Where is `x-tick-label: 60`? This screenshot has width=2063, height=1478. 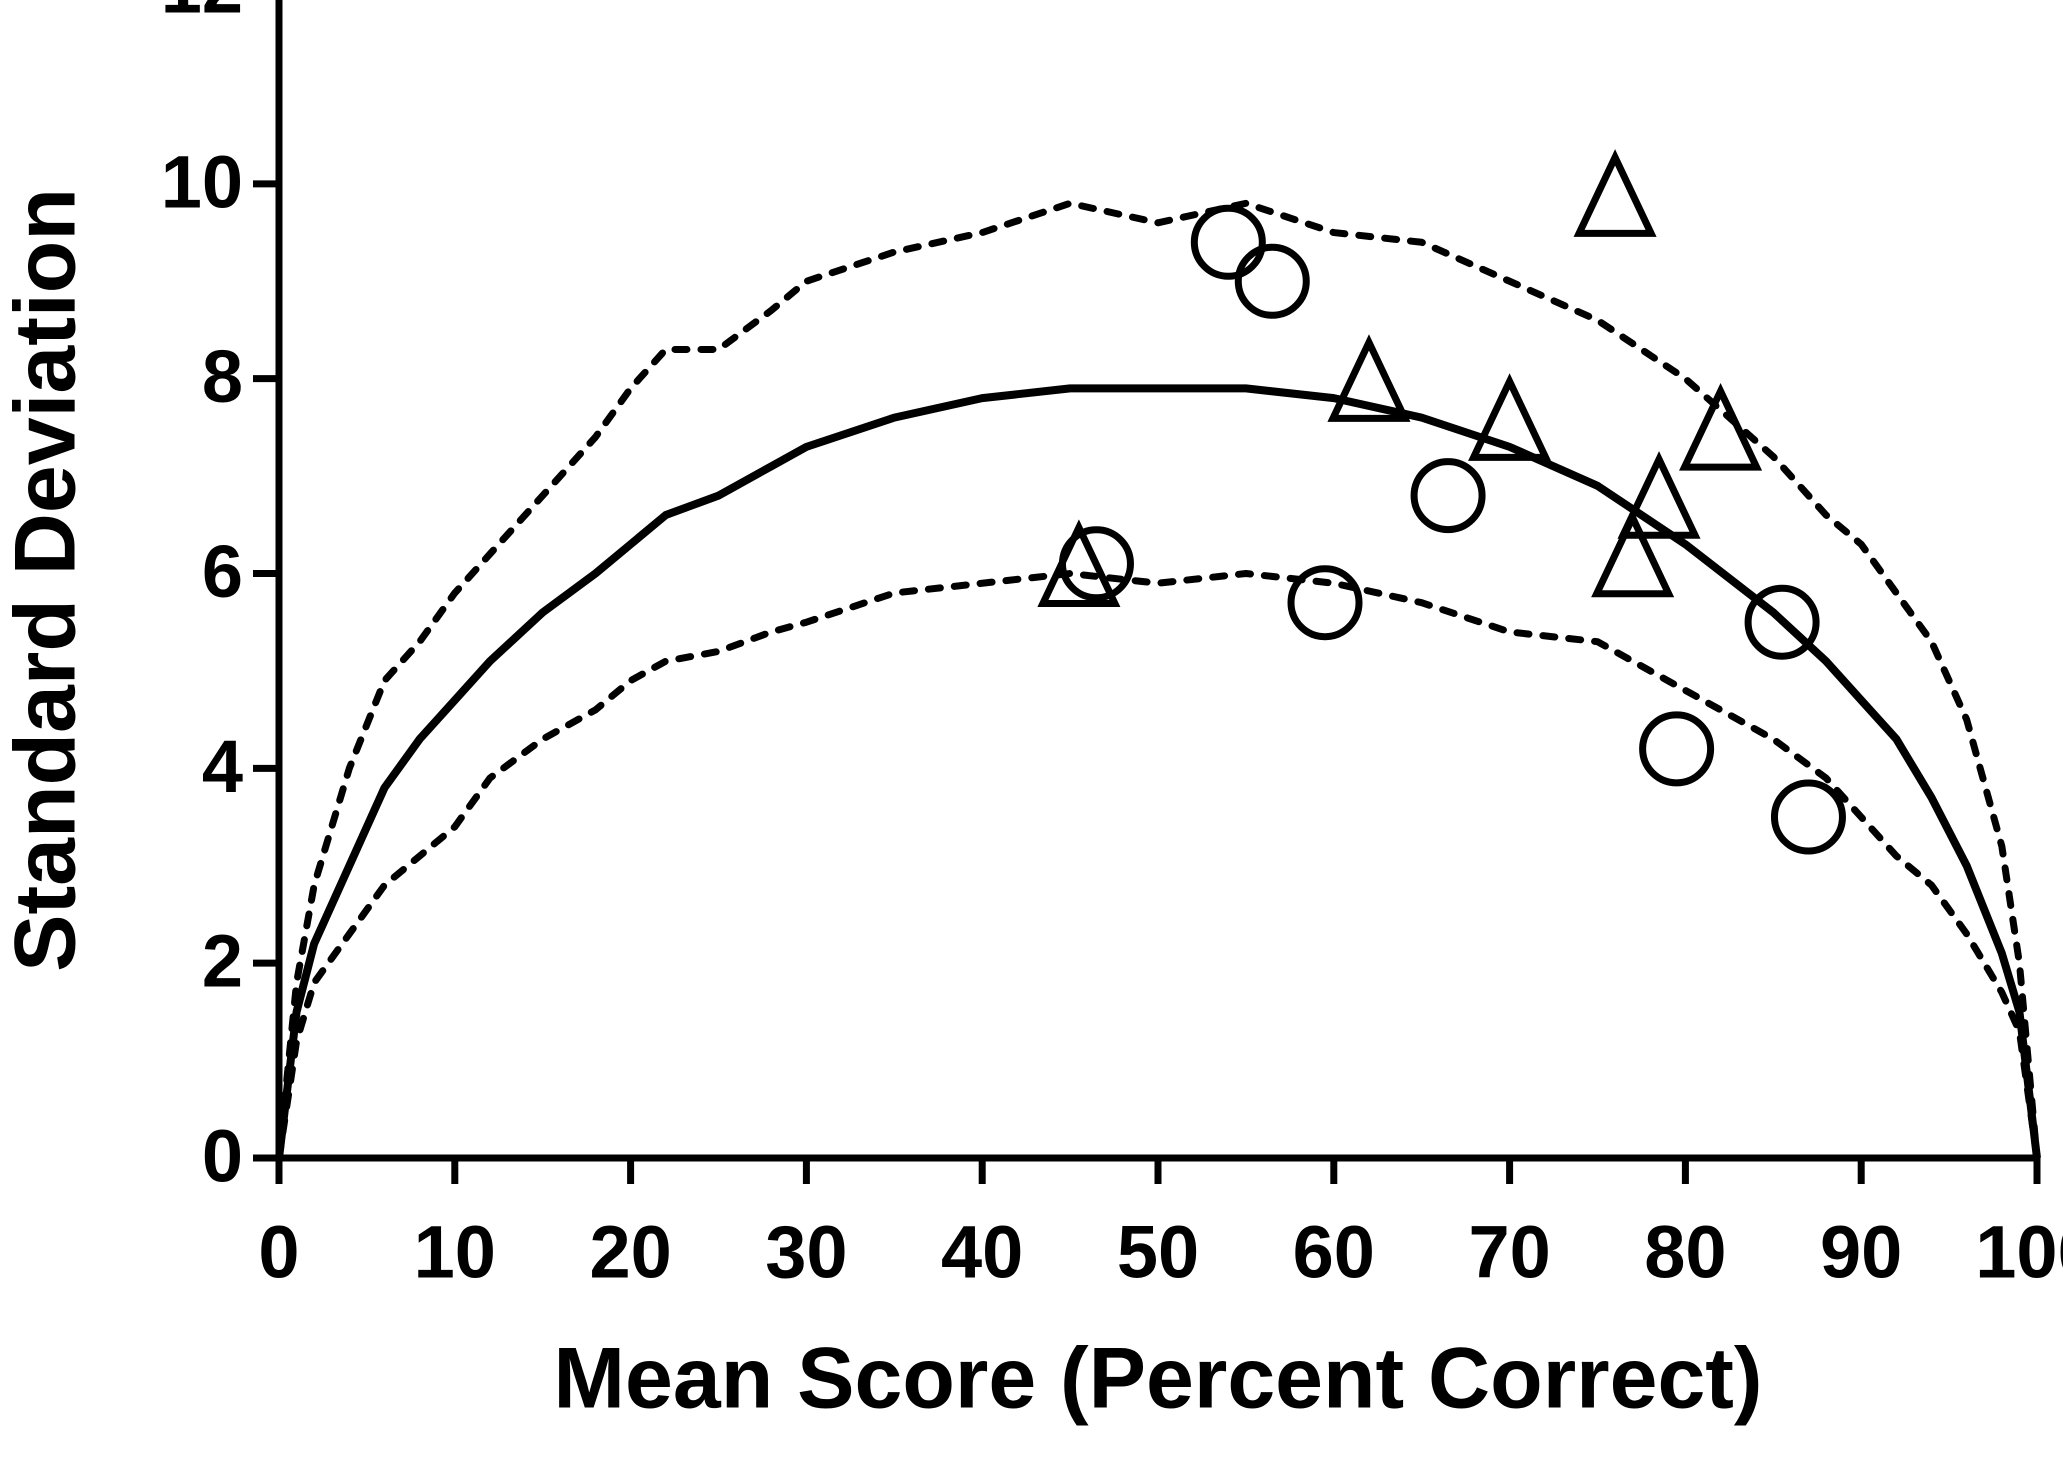 x-tick-label: 60 is located at coordinates (1334, 1252).